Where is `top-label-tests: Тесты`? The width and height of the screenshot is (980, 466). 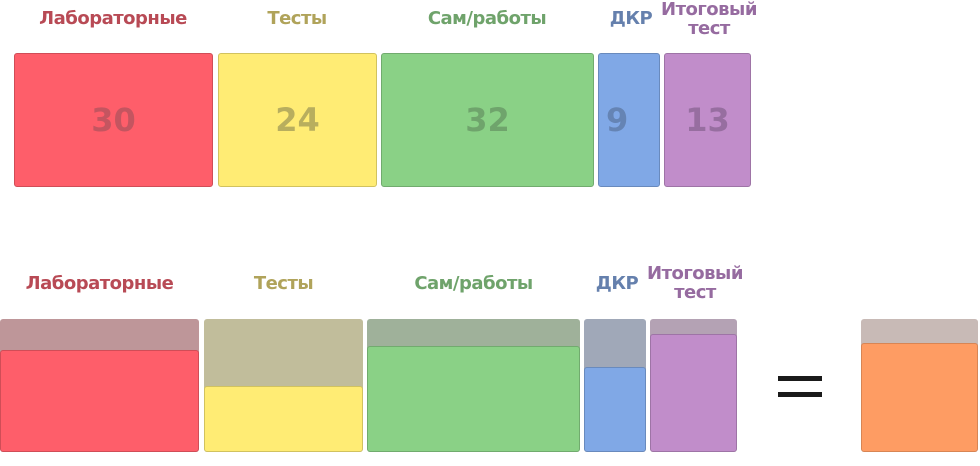
top-label-tests: Тесты is located at coordinates (297, 18).